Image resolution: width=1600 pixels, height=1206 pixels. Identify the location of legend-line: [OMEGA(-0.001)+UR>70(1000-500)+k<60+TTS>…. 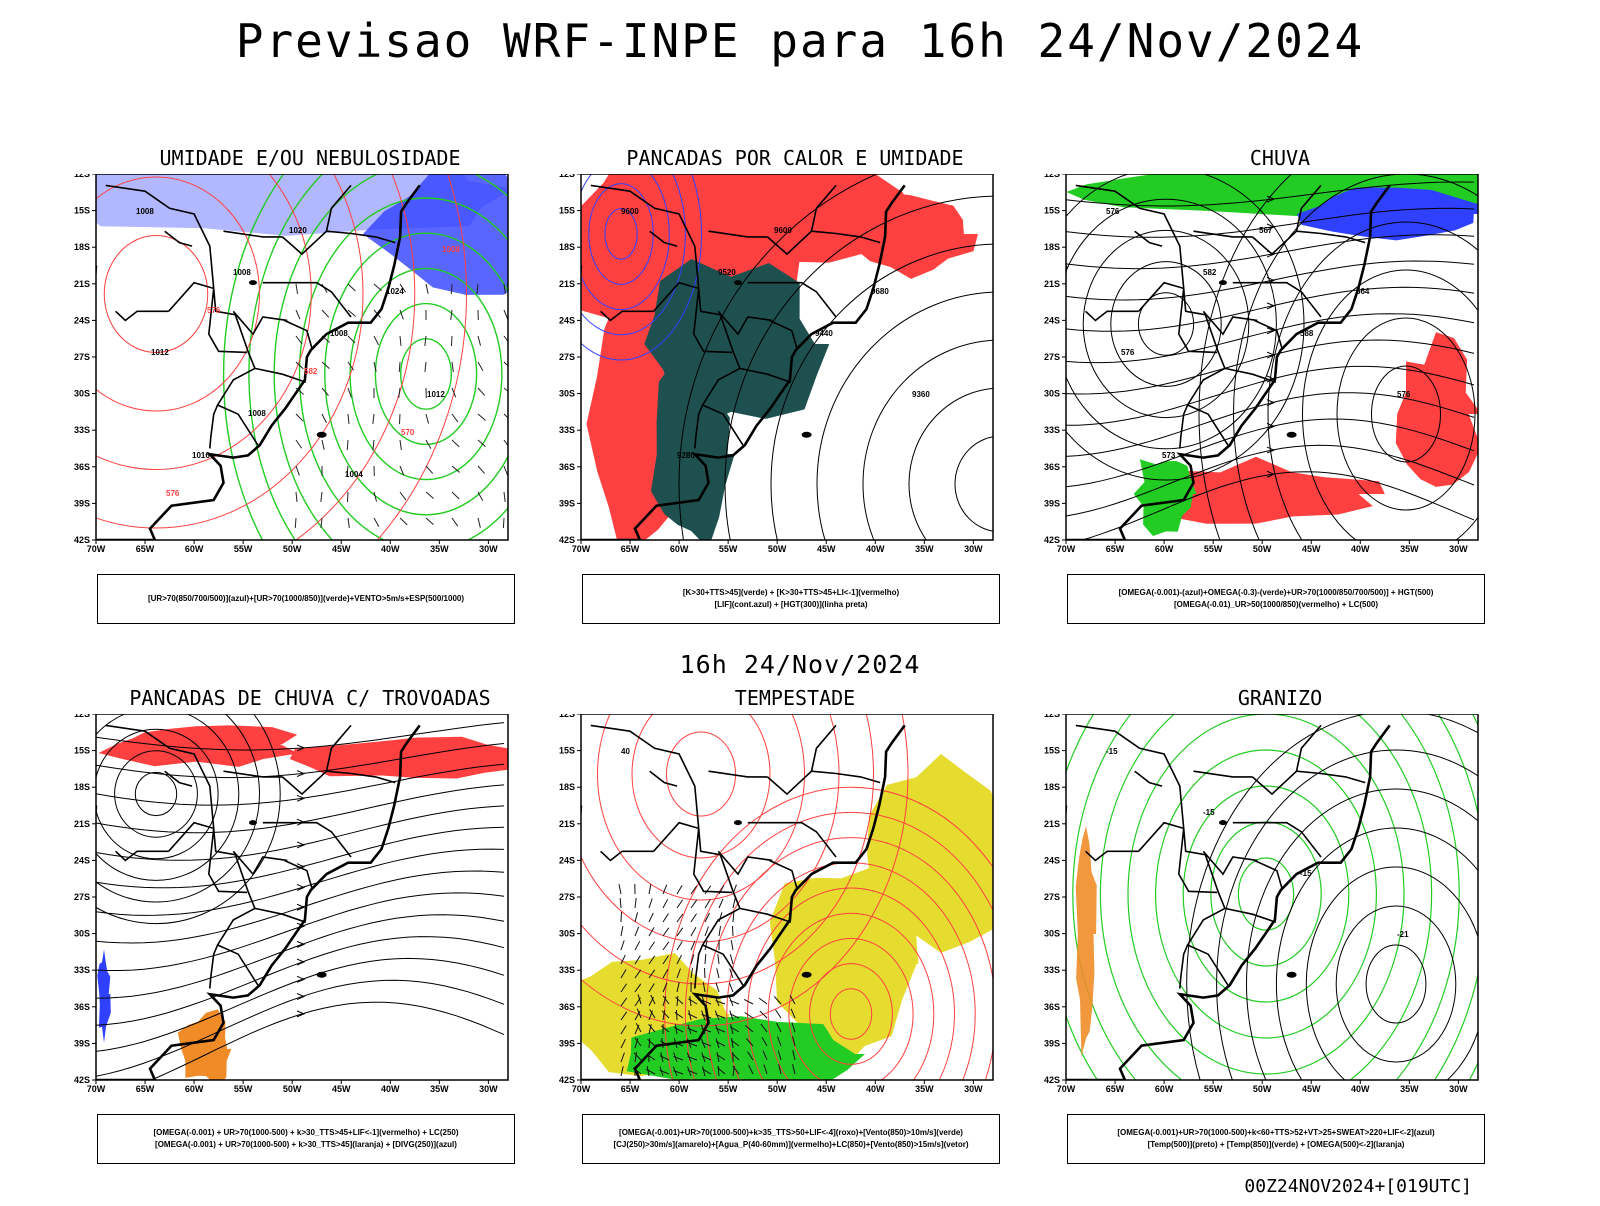
(1275, 1133).